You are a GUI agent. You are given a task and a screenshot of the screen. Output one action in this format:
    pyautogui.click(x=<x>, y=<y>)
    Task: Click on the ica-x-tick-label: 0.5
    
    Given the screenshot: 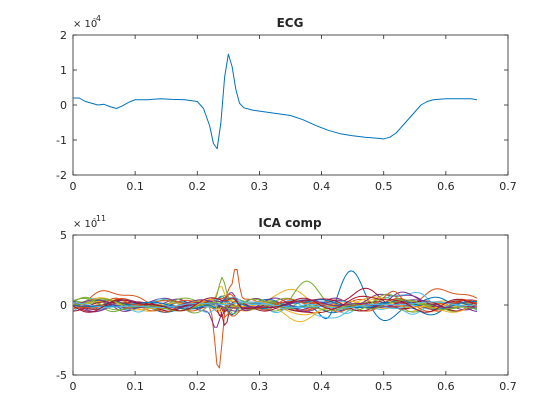 What is the action you would take?
    pyautogui.click(x=384, y=386)
    